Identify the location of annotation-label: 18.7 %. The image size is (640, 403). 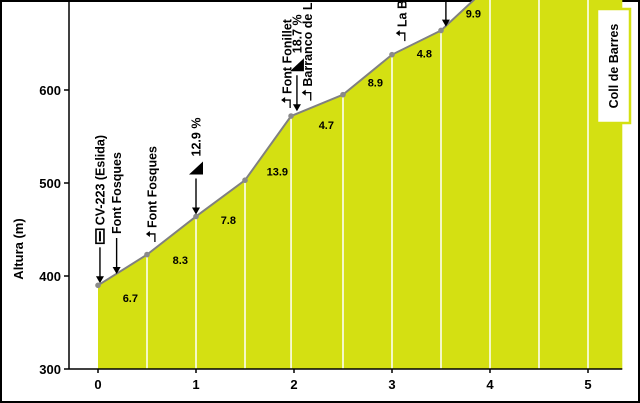
(297, 33).